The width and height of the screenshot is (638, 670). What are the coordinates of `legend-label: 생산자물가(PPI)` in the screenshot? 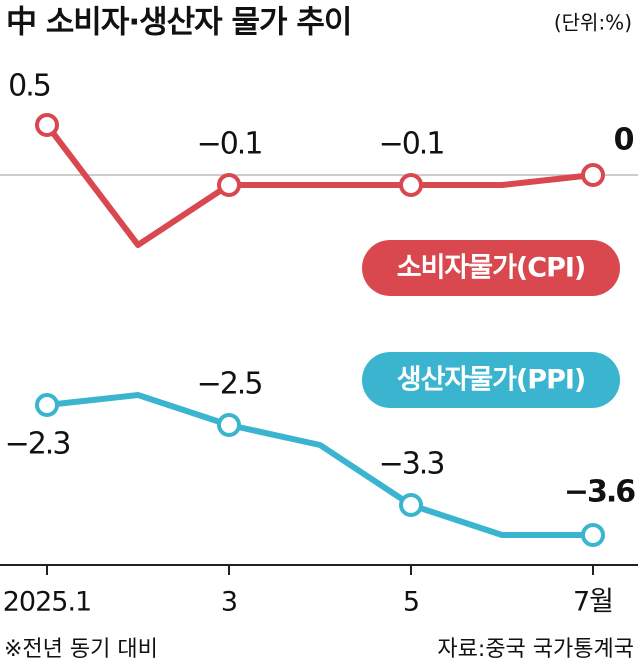 It's located at (491, 380).